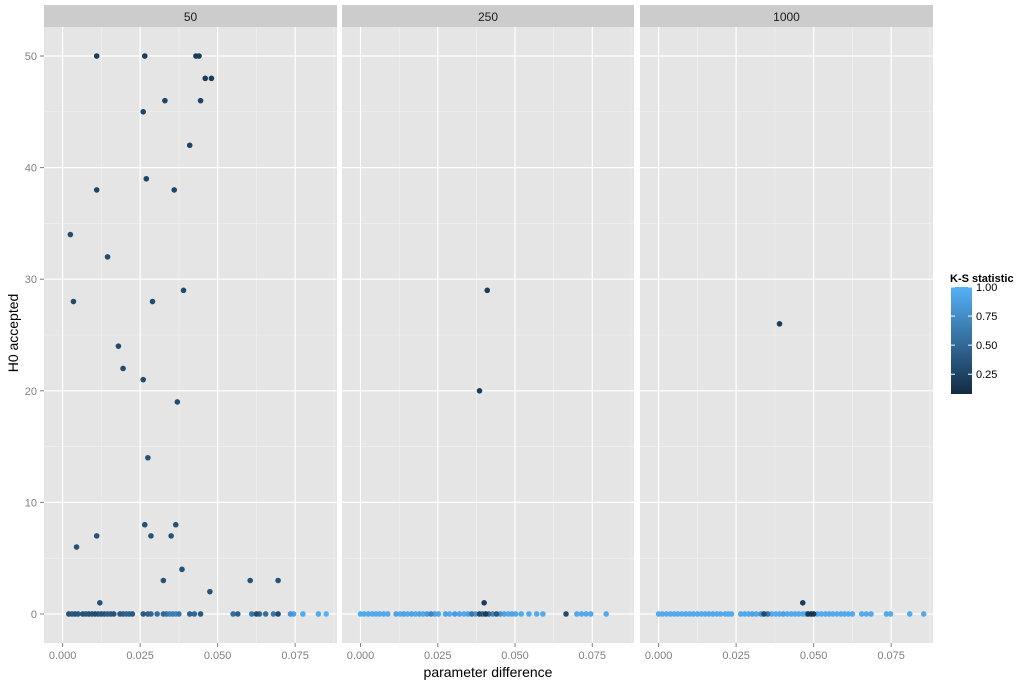  I want to click on y-tick-label: 40, so click(31, 169).